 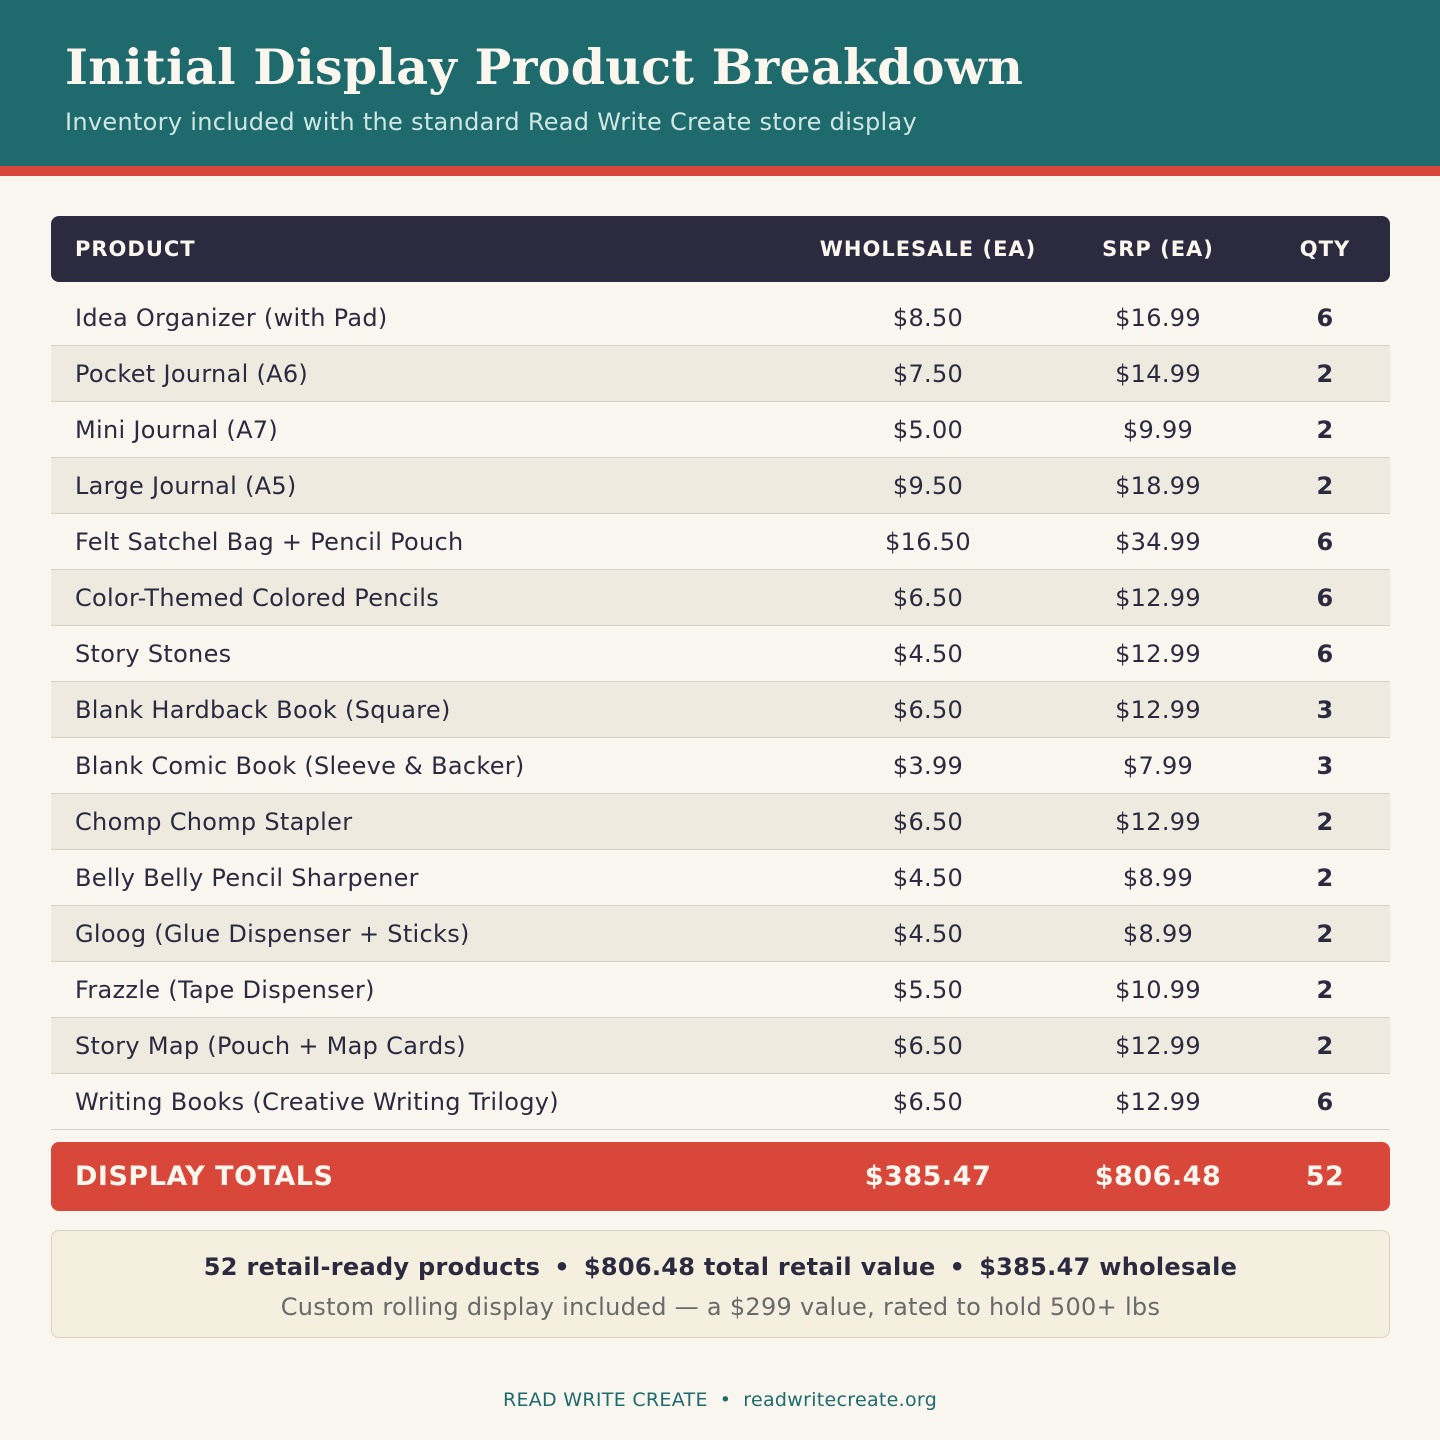 I want to click on wholesale-cell: $16.50, so click(x=928, y=541).